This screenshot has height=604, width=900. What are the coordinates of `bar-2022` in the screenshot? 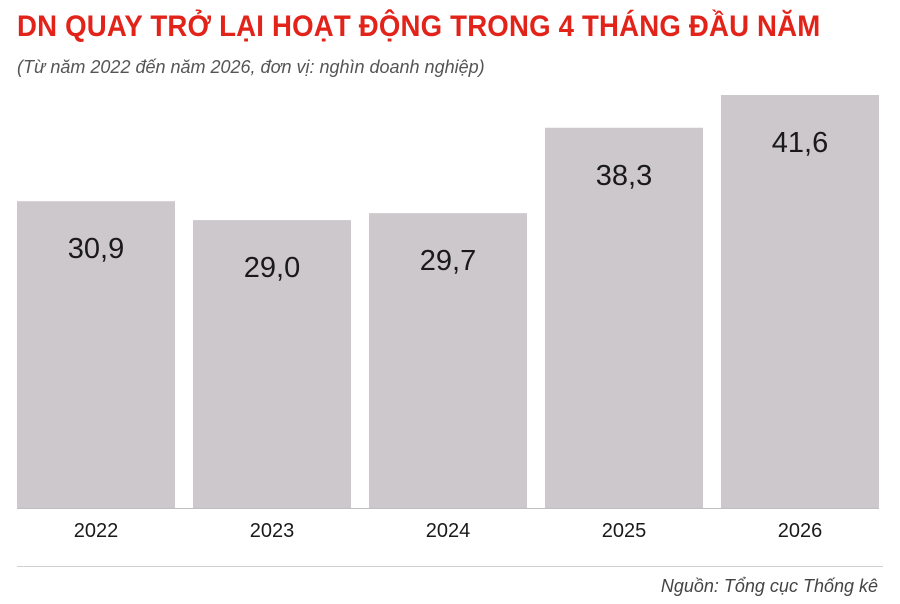 It's located at (96, 354).